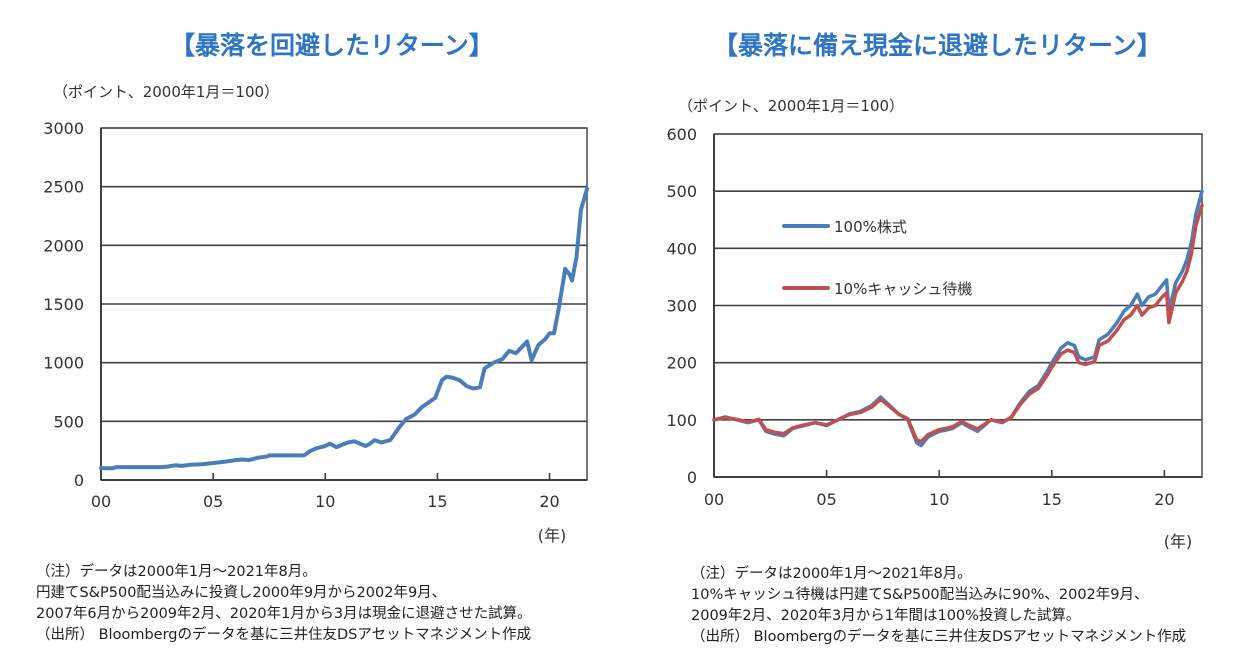 Image resolution: width=1259 pixels, height=667 pixels. What do you see at coordinates (937, 45) in the screenshot?
I see `right-chart-title: 【暴落に備え現金に退避したリターン】` at bounding box center [937, 45].